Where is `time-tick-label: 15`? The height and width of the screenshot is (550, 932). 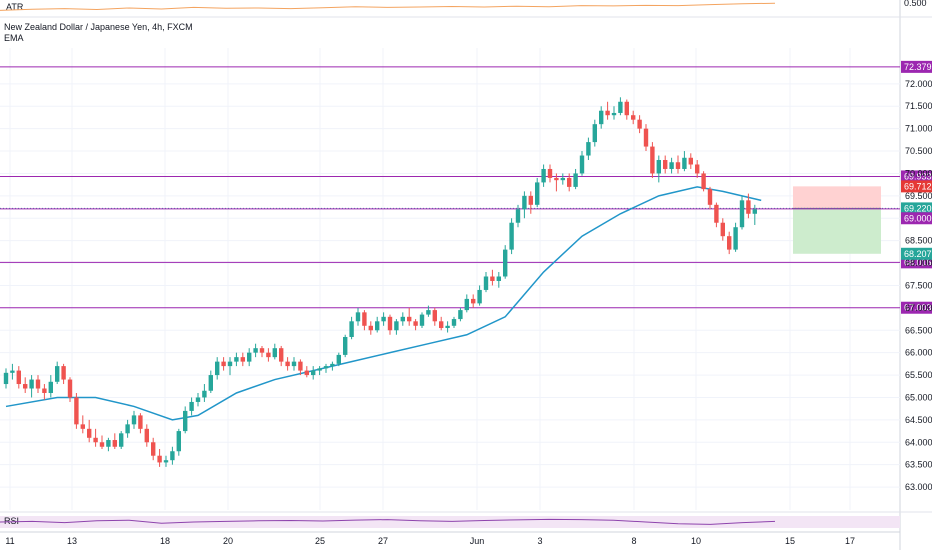 time-tick-label: 15 is located at coordinates (790, 541).